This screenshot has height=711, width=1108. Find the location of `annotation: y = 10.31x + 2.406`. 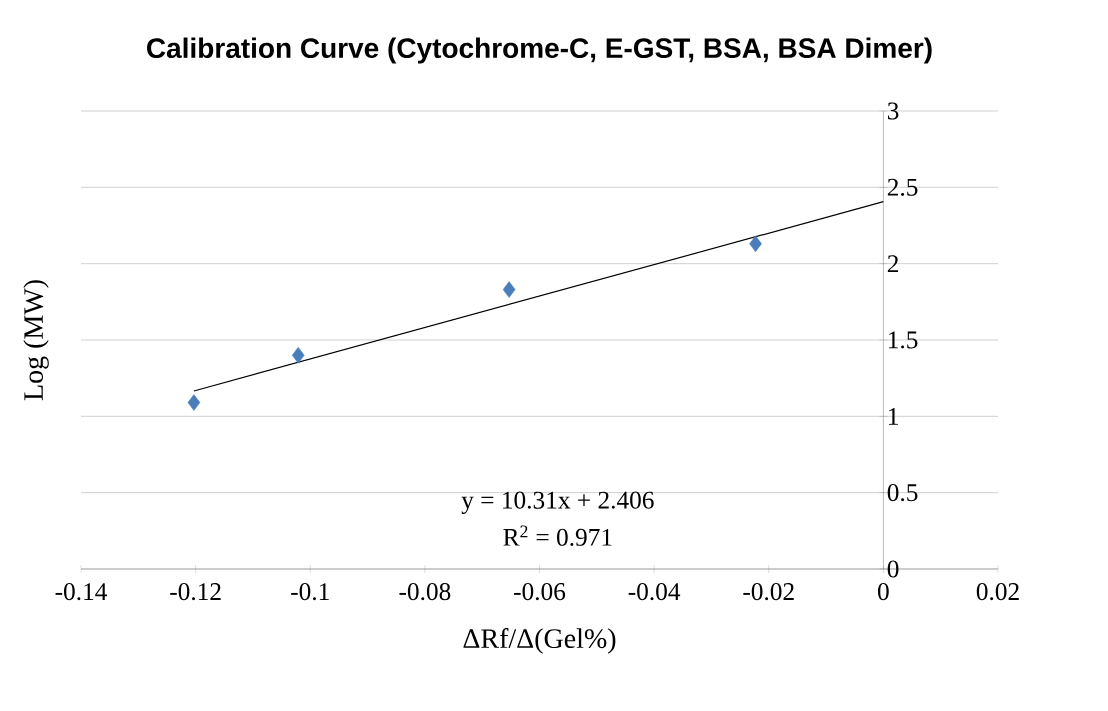

annotation: y = 10.31x + 2.406 is located at coordinates (557, 502).